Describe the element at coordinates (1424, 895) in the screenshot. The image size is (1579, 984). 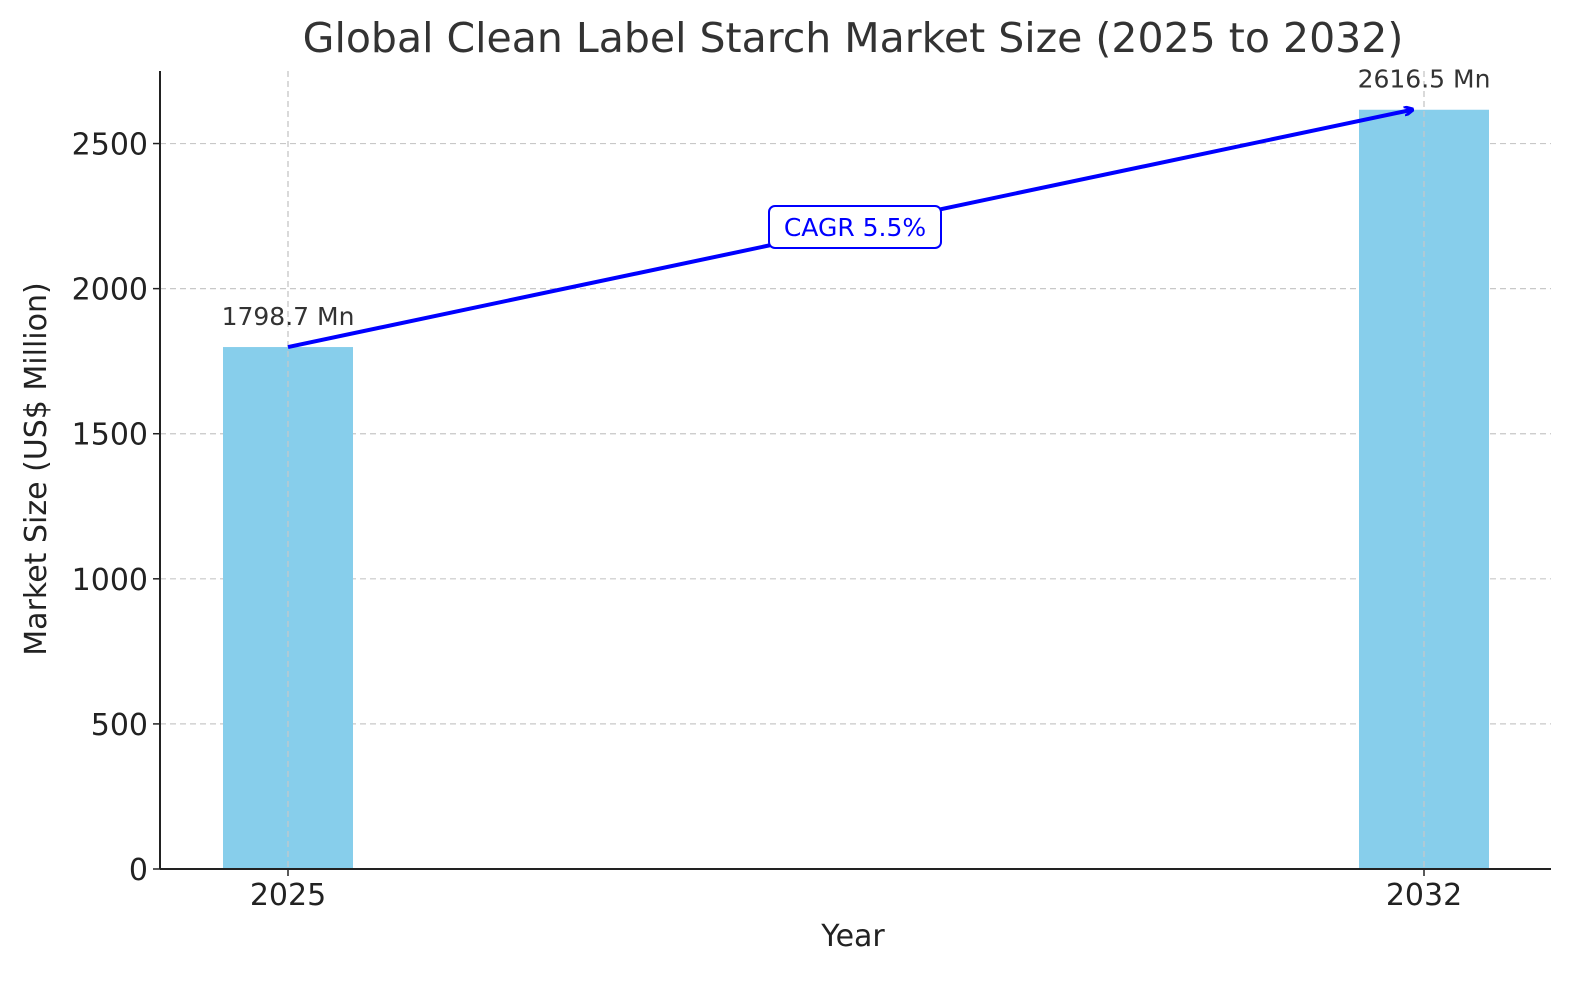
I see `x-tick-label: 2032` at that location.